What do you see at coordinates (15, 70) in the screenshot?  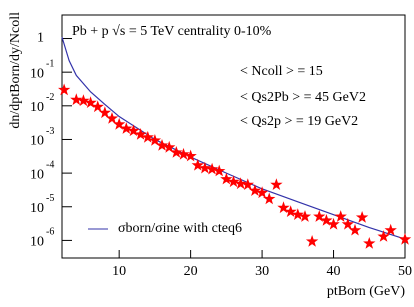 I see `y-axis-label: dn/dptBorn/dy/Ncoll` at bounding box center [15, 70].